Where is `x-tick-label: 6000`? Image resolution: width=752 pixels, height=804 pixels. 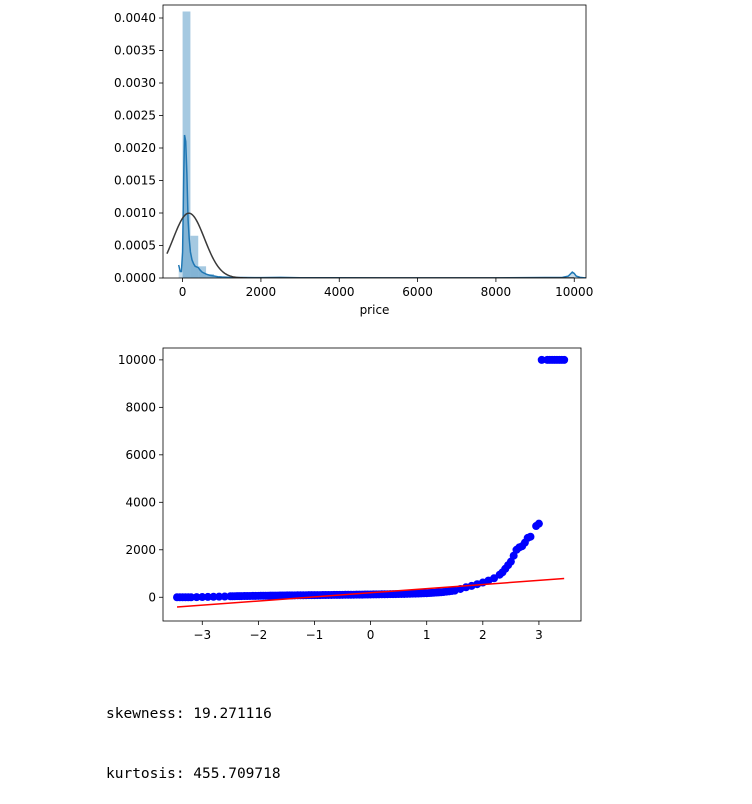
x-tick-label: 6000 is located at coordinates (417, 292).